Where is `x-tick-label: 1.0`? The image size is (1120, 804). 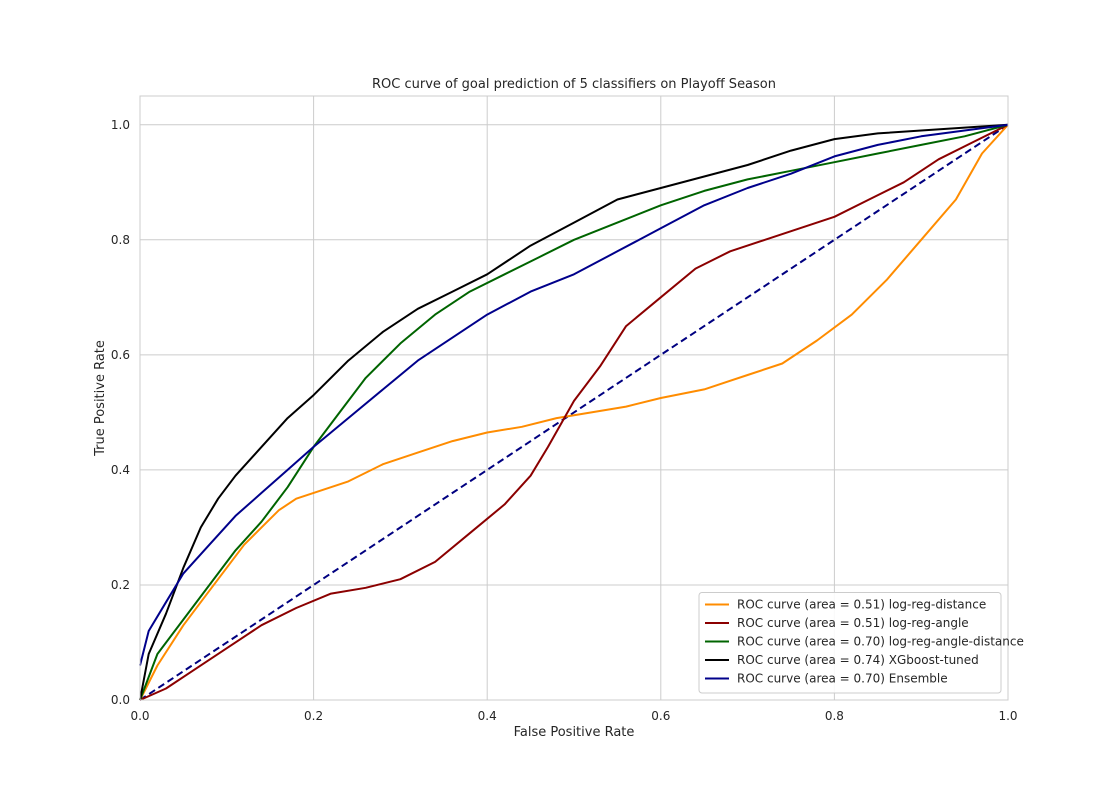 x-tick-label: 1.0 is located at coordinates (1007, 716).